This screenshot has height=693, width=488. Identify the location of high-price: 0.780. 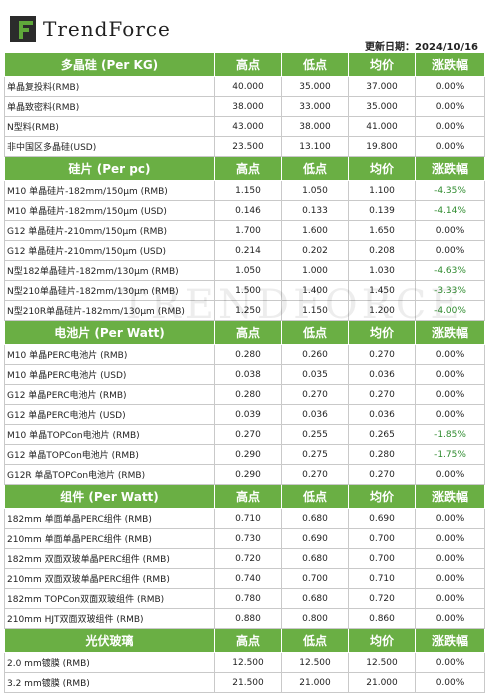
(248, 598).